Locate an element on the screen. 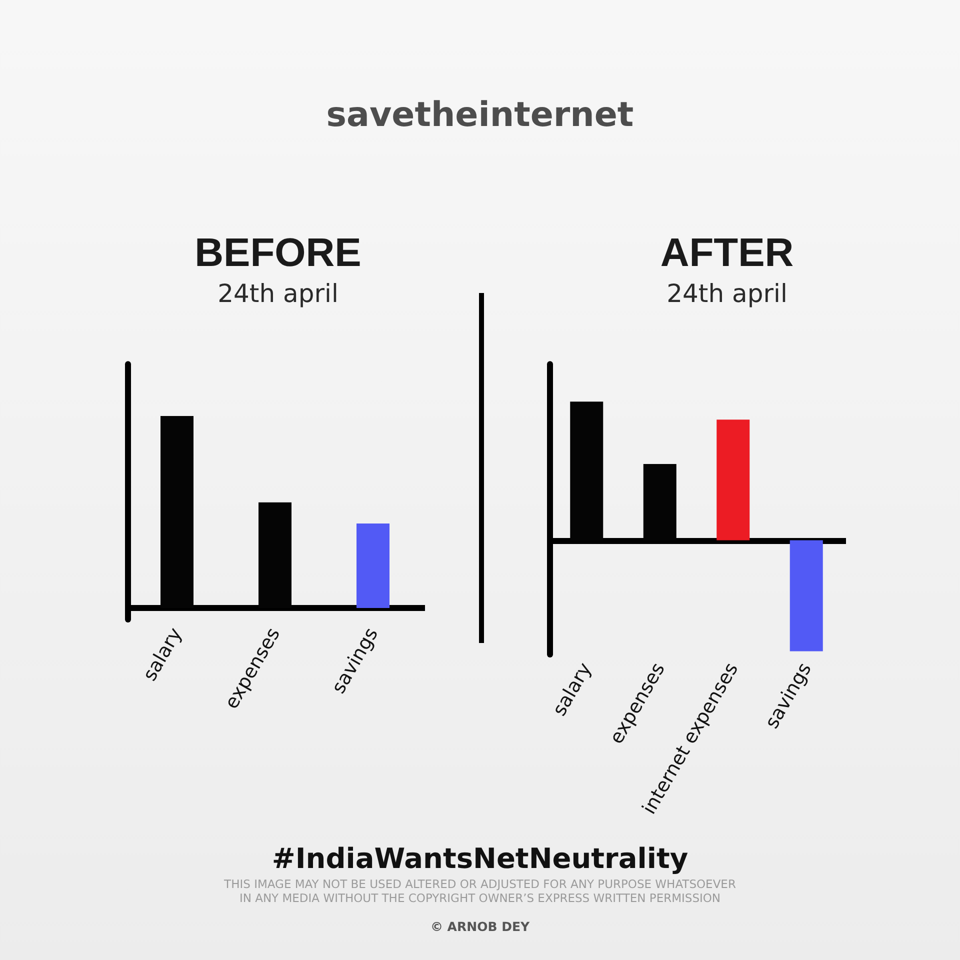  chart-title: BEFORE is located at coordinates (278, 253).